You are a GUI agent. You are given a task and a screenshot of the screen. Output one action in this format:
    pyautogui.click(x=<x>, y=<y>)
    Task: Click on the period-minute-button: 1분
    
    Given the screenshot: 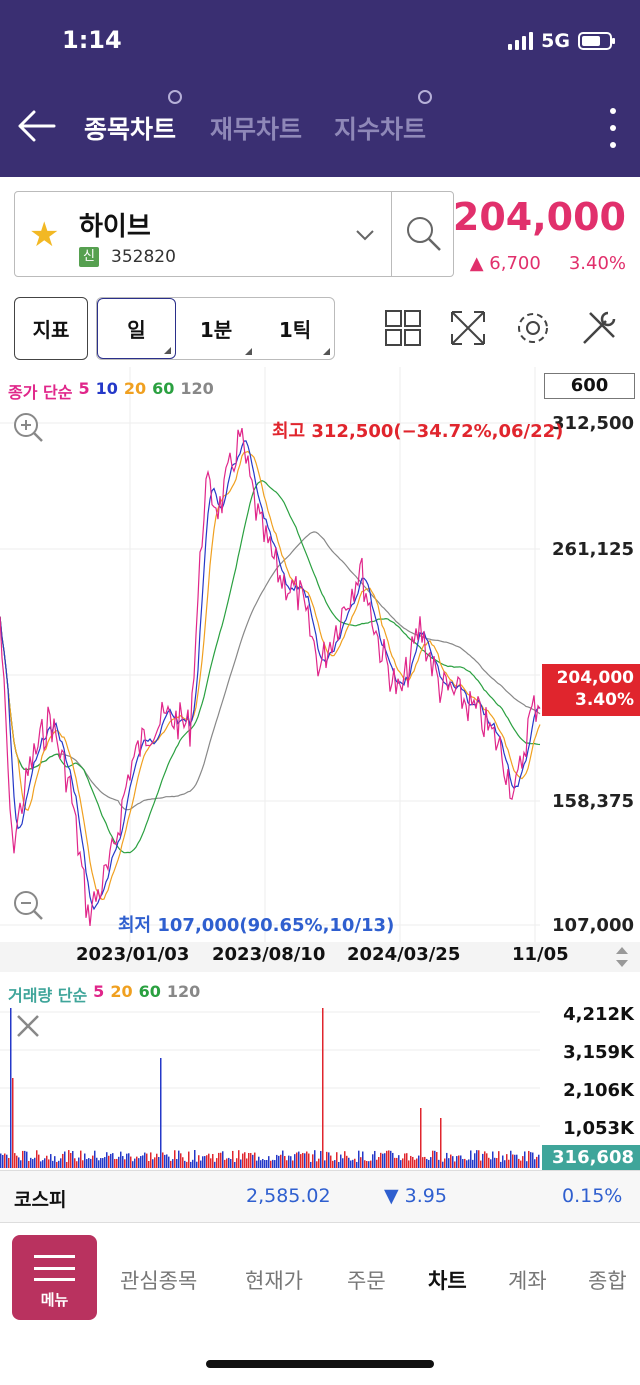 What is the action you would take?
    pyautogui.click(x=216, y=328)
    